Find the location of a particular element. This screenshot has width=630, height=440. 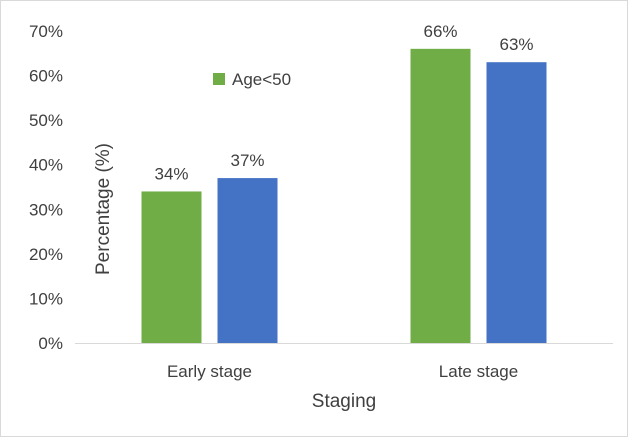

y-tick-label: 10% is located at coordinates (46, 298).